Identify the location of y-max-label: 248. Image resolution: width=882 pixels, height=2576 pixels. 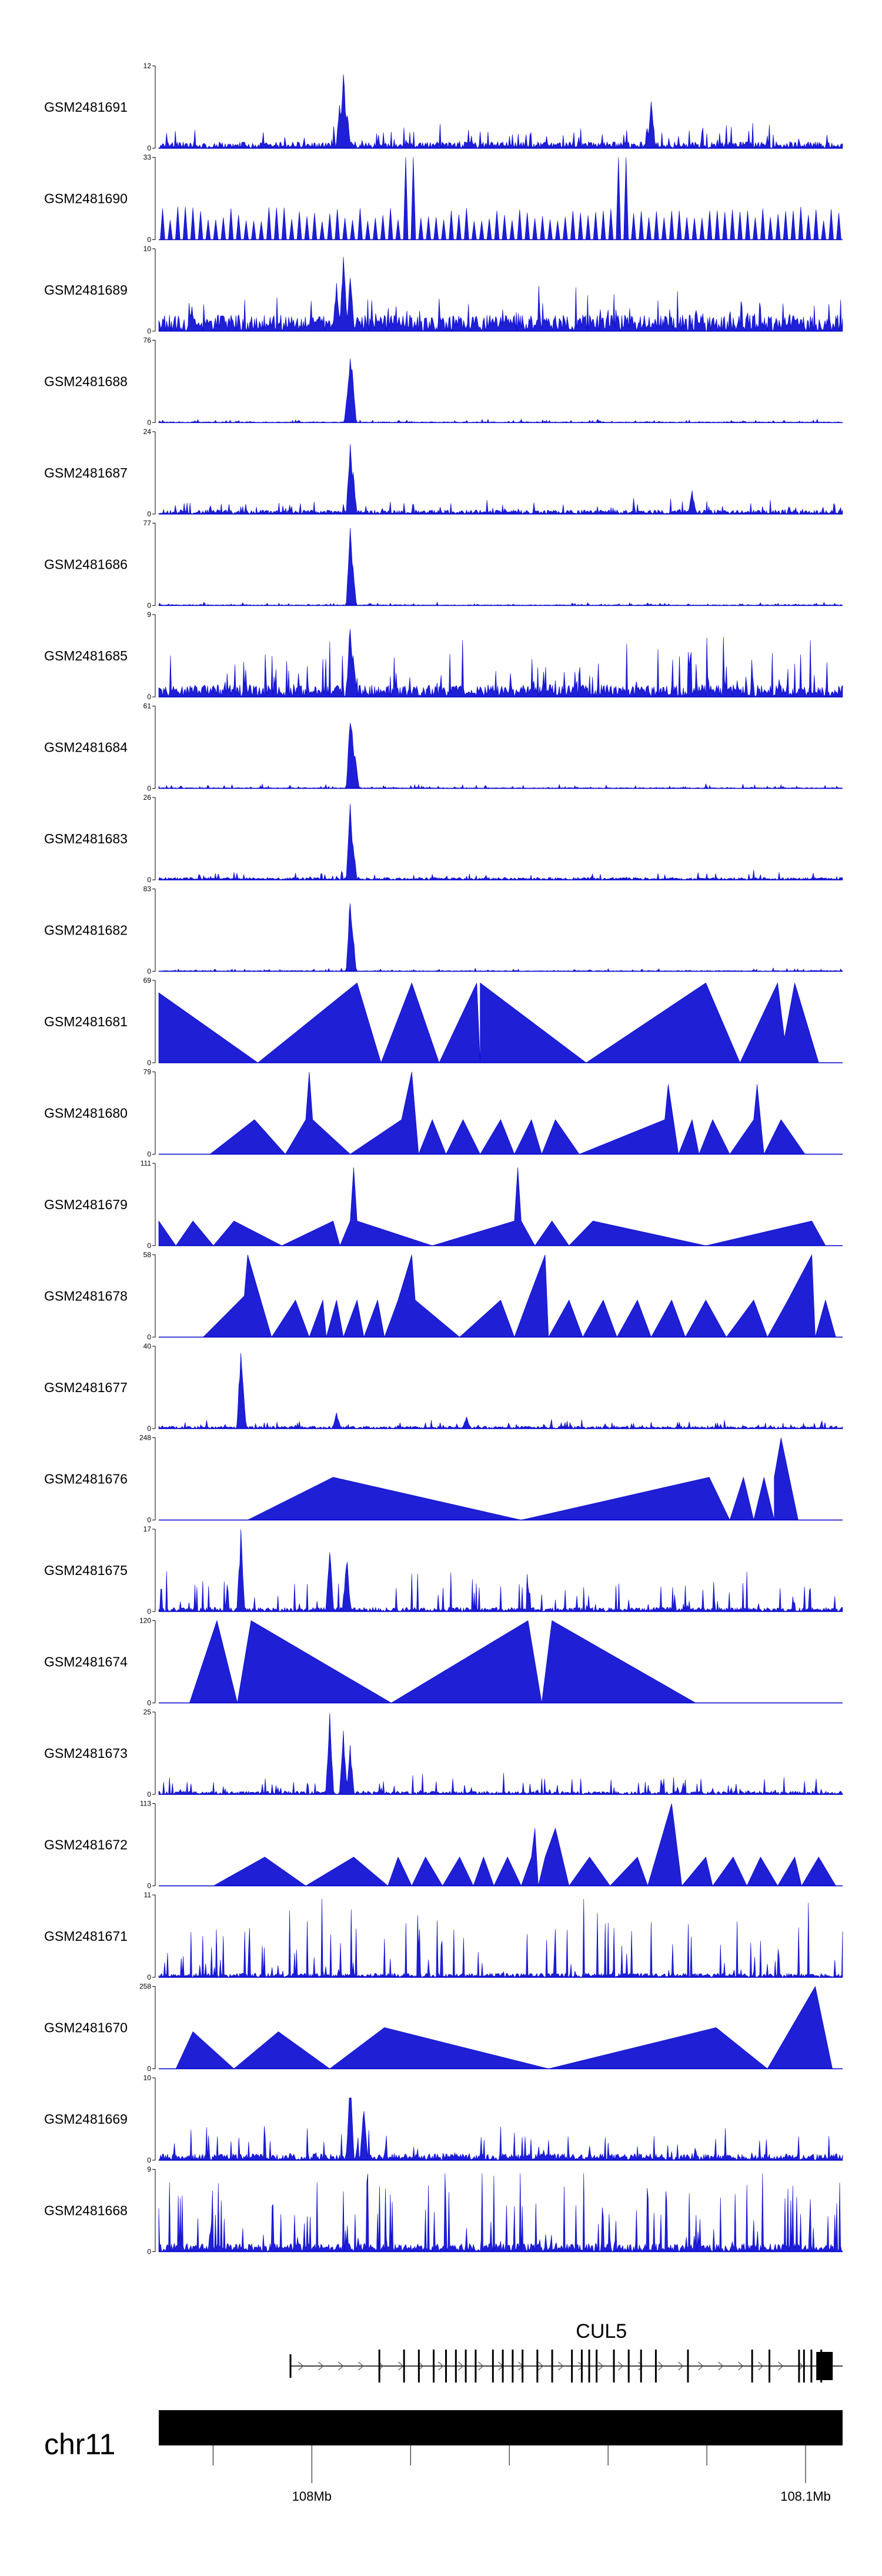
(145, 1438).